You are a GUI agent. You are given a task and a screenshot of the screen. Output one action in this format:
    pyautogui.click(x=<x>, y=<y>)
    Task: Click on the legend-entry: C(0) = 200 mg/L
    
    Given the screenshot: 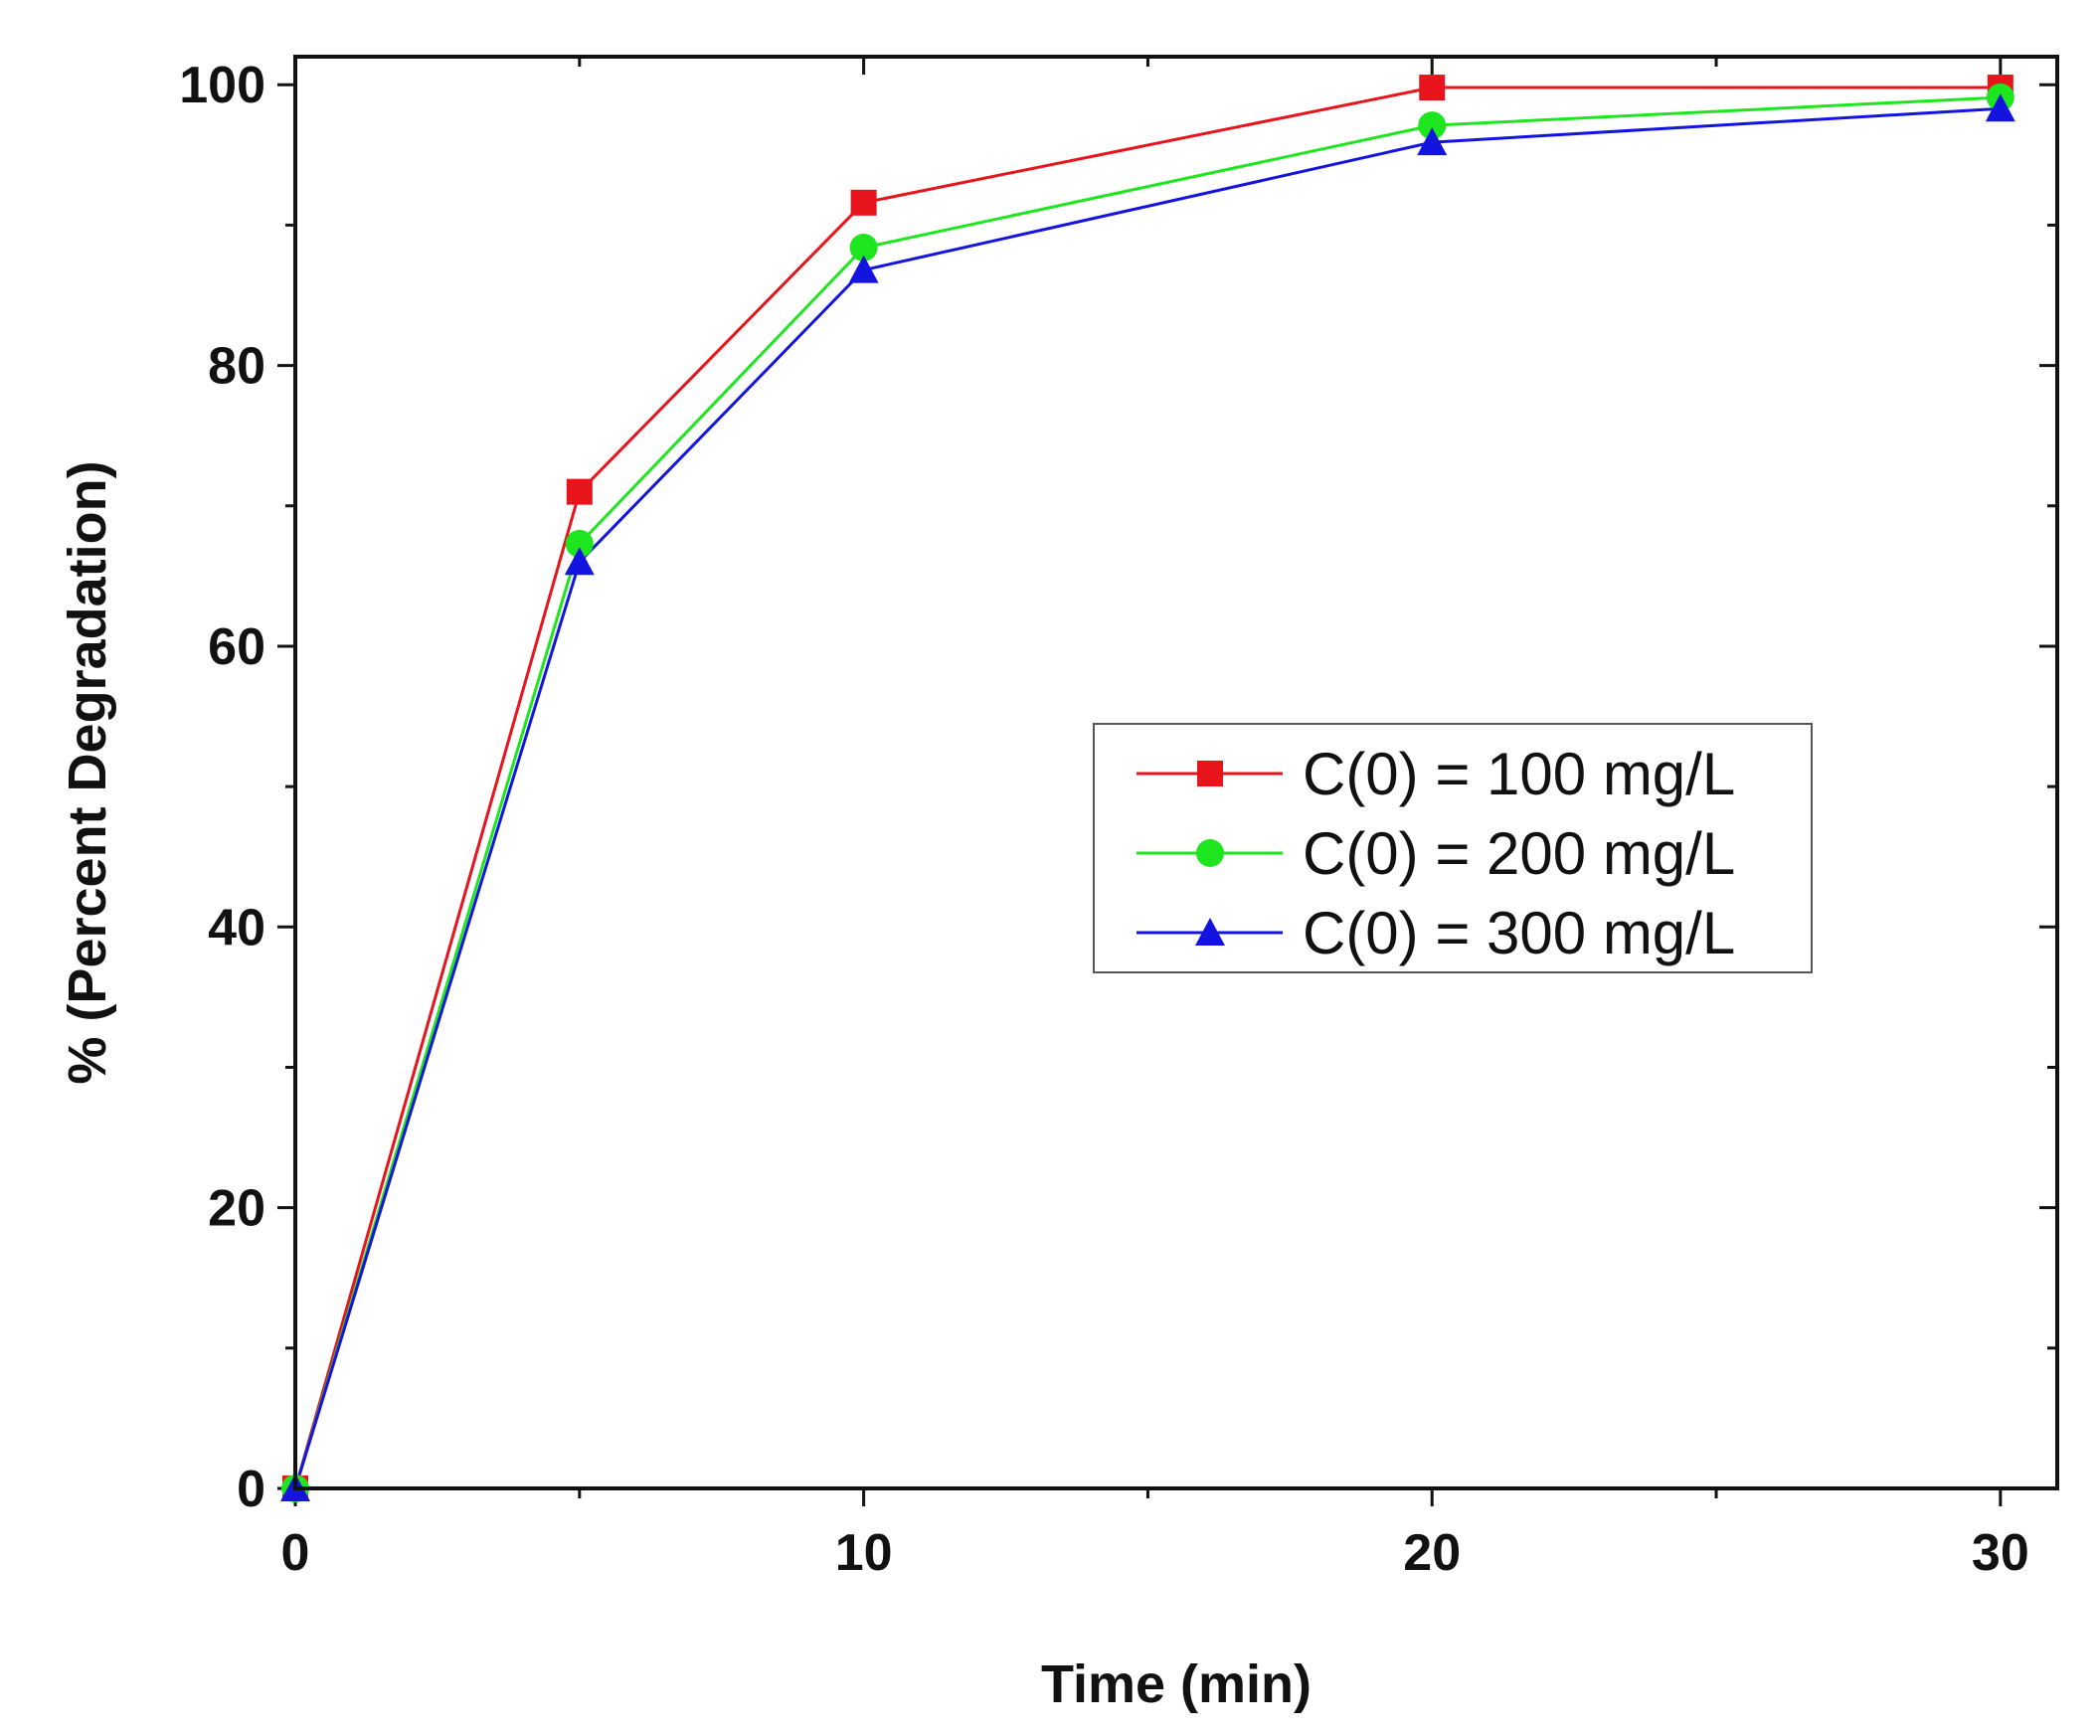 What is the action you would take?
    pyautogui.click(x=1436, y=853)
    